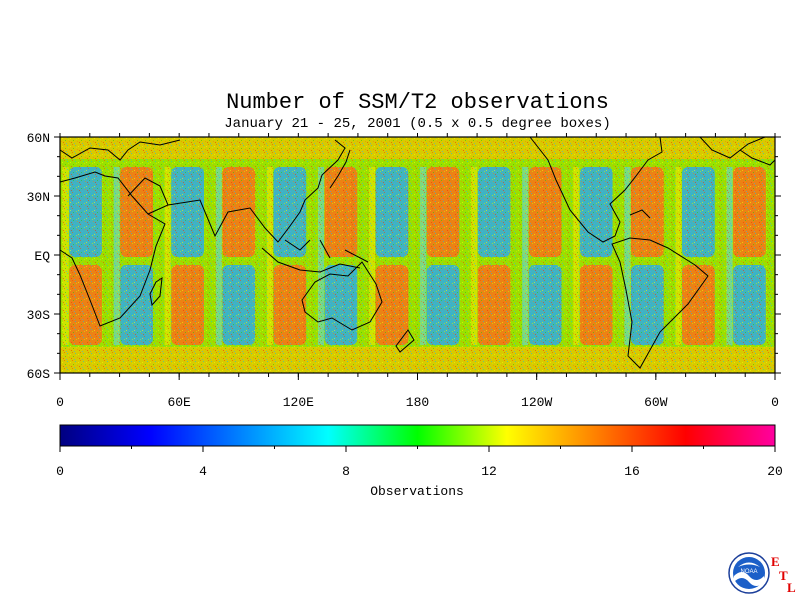 The width and height of the screenshot is (800, 600). I want to click on lat-label: 30S, so click(39, 315).